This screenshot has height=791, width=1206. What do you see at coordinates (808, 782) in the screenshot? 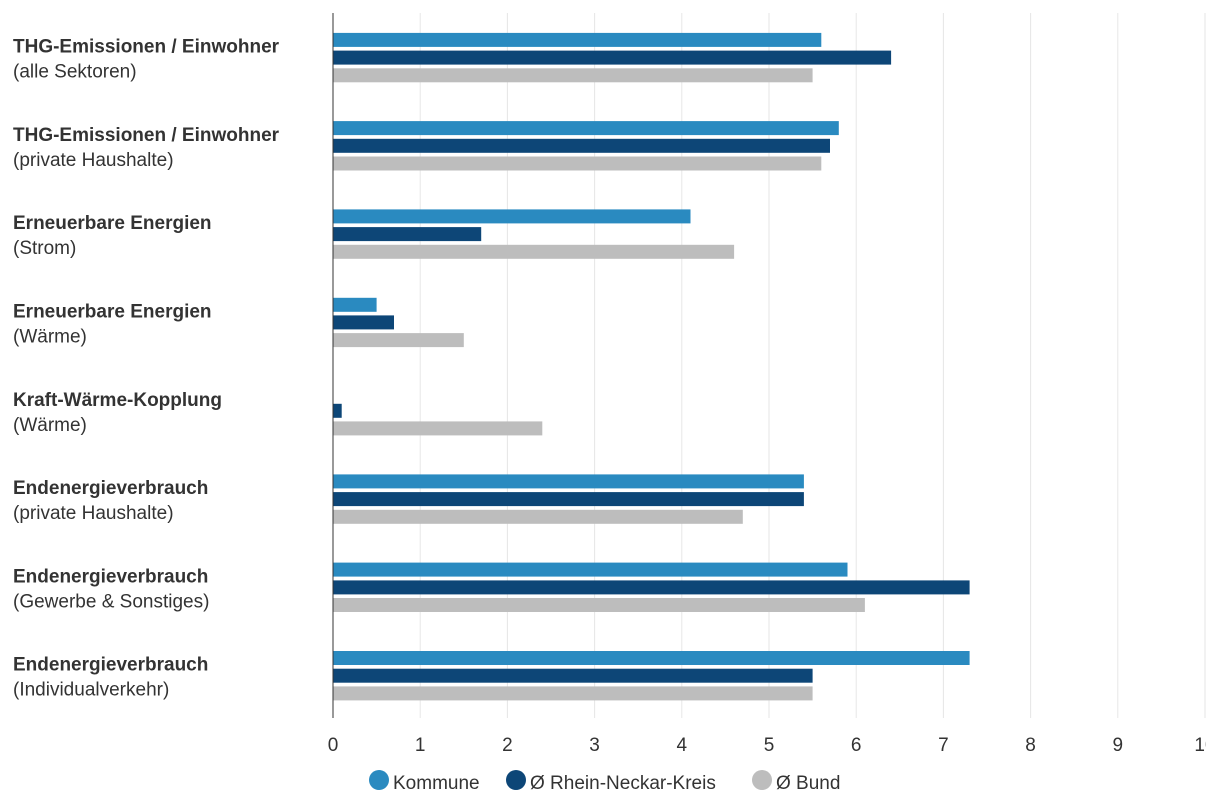
I see `legend-item: Ø Bund` at bounding box center [808, 782].